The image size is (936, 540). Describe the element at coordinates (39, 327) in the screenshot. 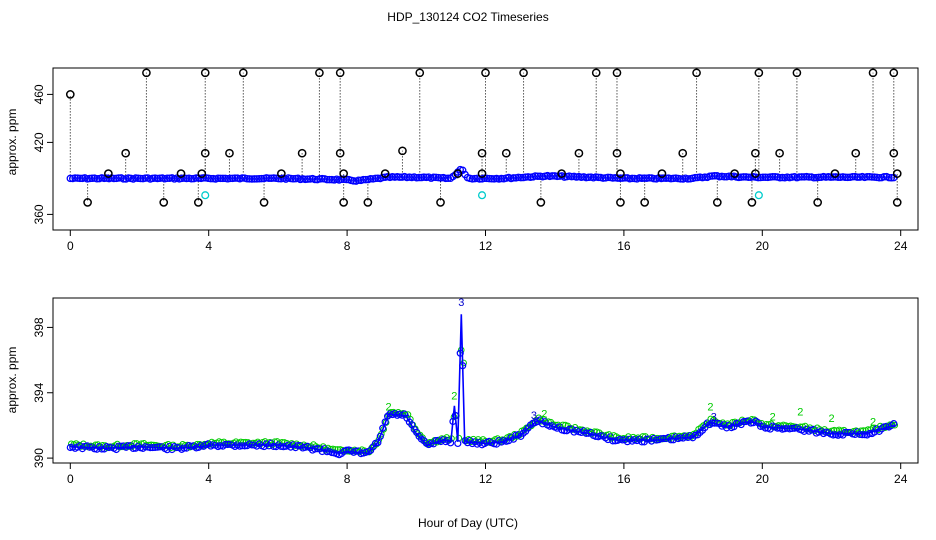

I see `bottom-y-tick-label: 398` at that location.